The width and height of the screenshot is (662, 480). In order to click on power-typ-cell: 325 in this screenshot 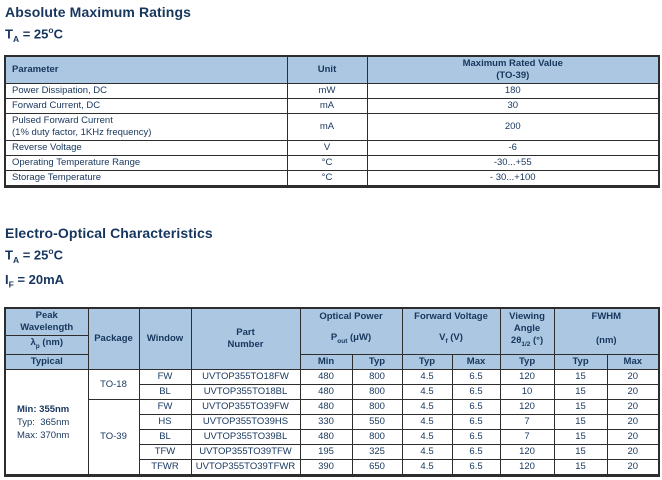, I will do `click(377, 452)`.